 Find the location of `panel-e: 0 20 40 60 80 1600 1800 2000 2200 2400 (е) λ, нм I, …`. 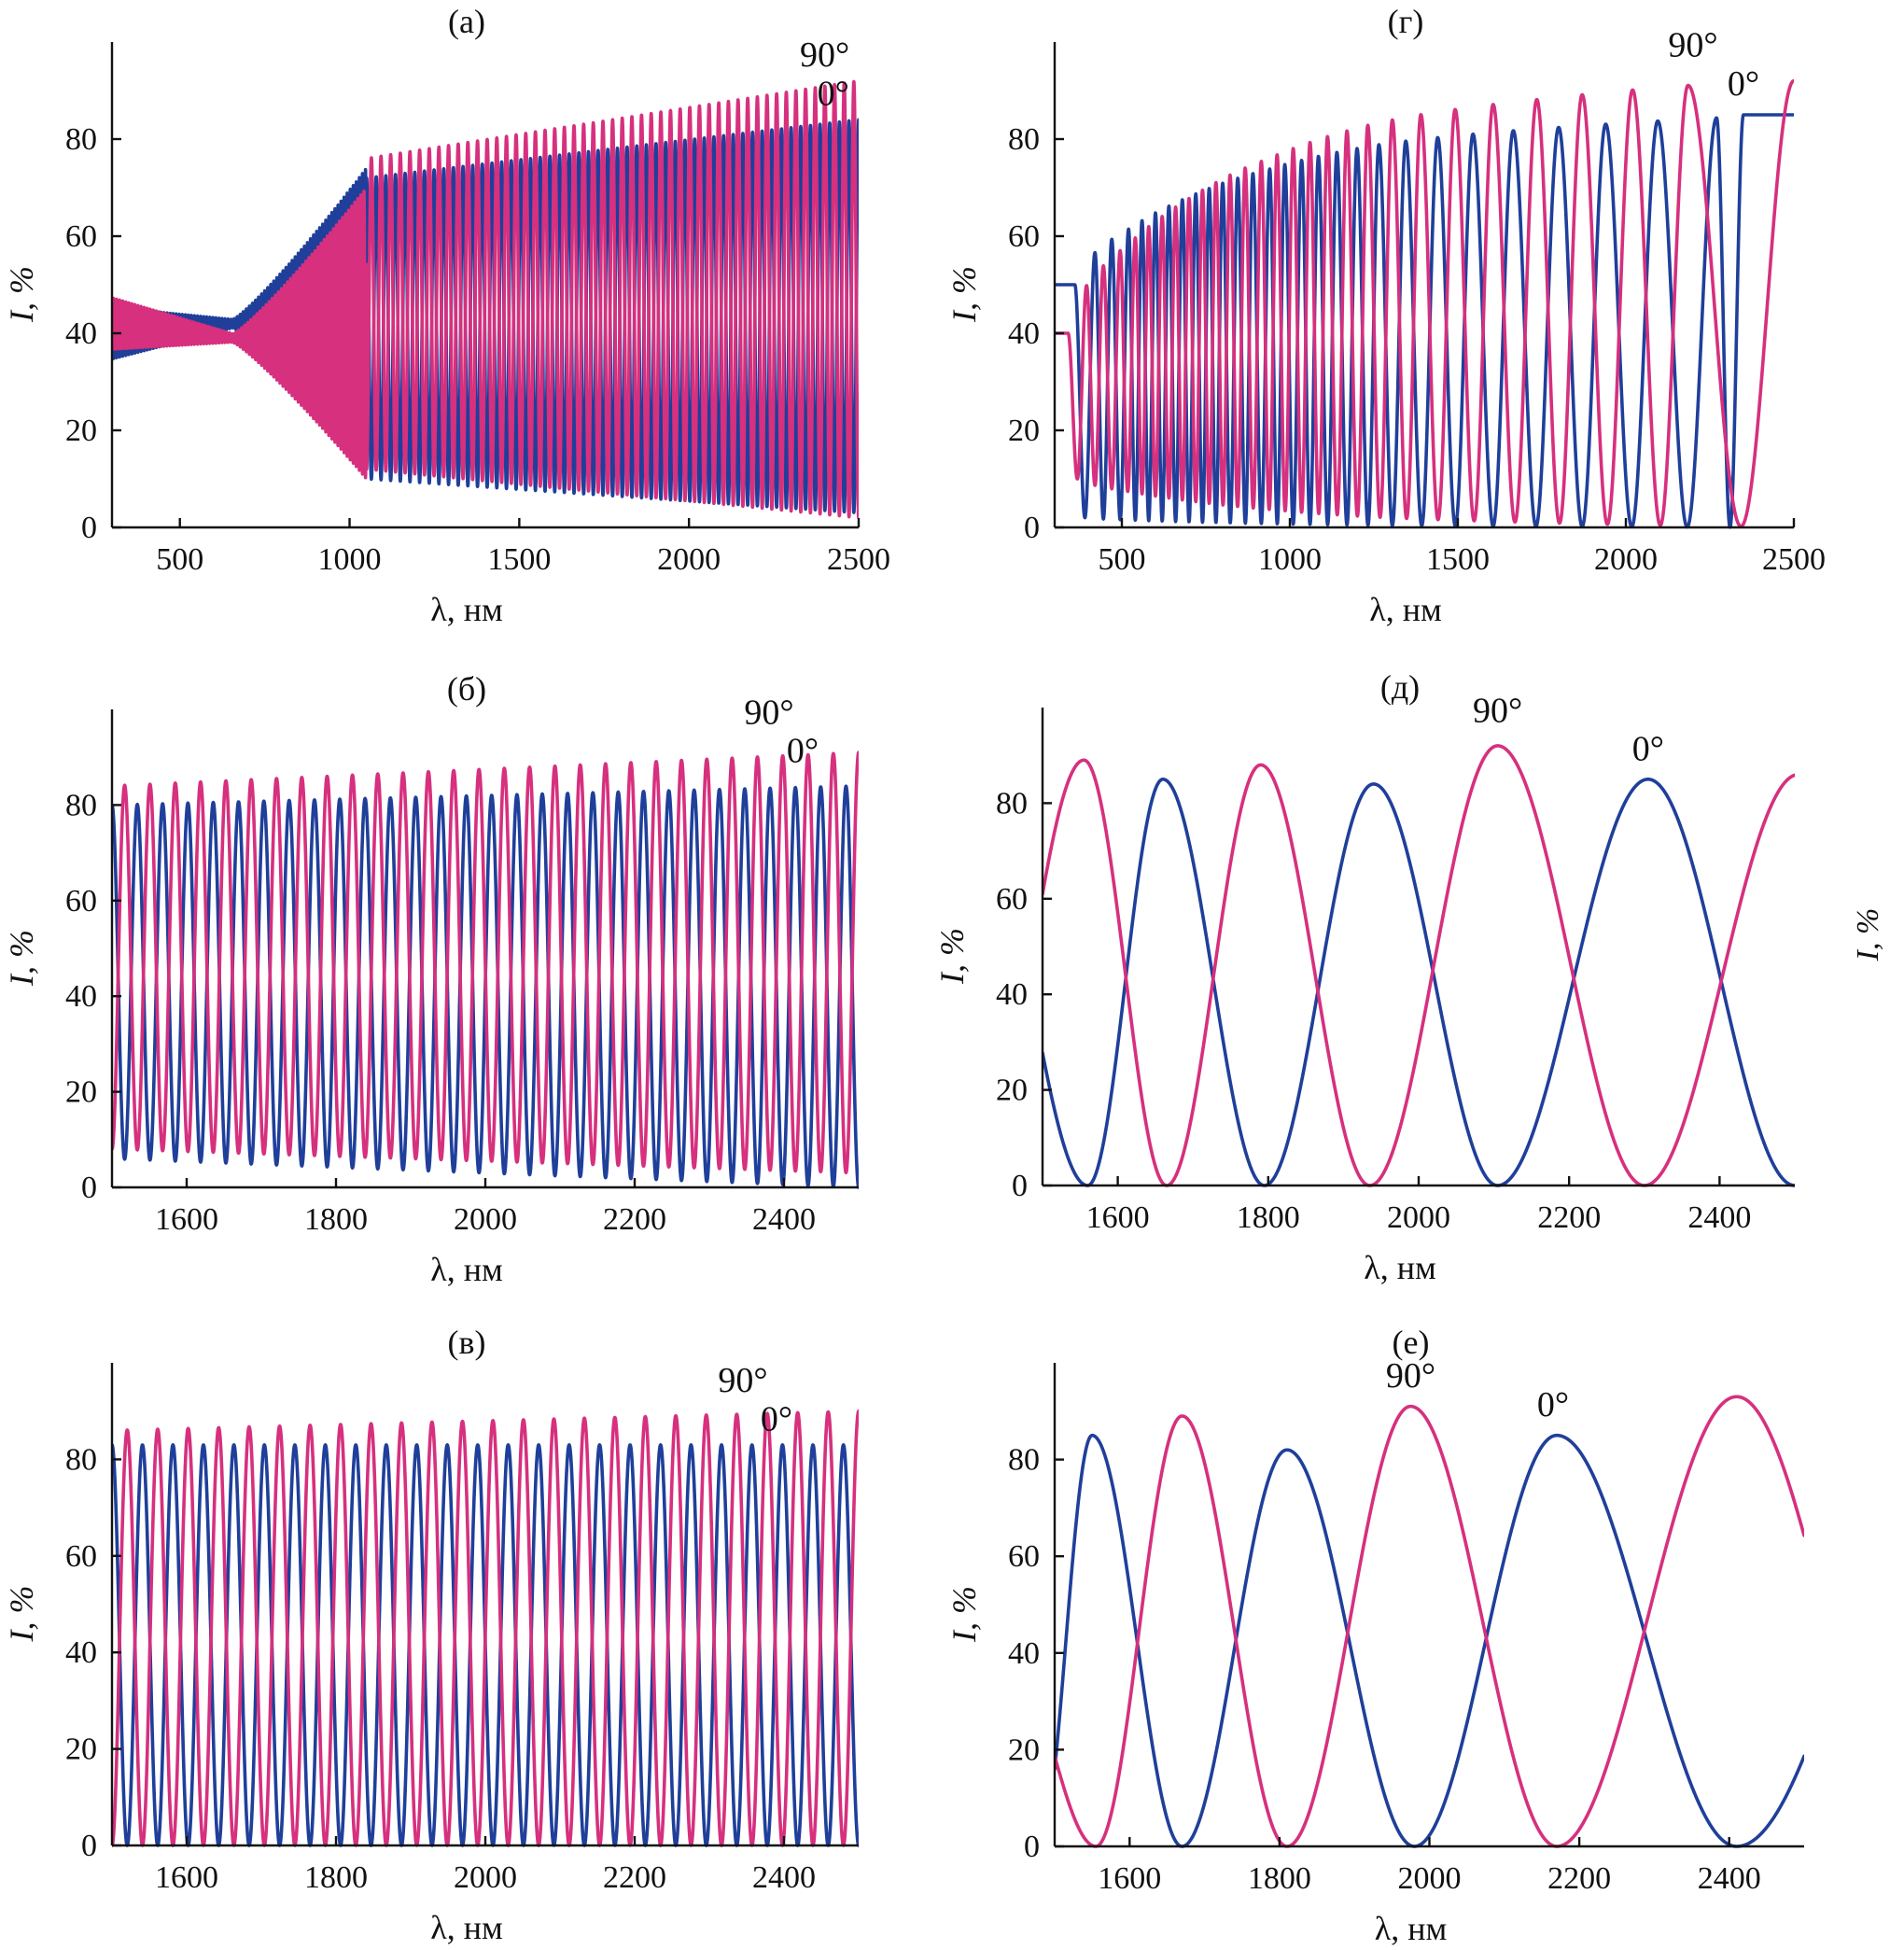

panel-e: 0 20 40 60 80 1600 1800 2000 2200 2400 (е) λ, нм I, … is located at coordinates (1374, 1636).